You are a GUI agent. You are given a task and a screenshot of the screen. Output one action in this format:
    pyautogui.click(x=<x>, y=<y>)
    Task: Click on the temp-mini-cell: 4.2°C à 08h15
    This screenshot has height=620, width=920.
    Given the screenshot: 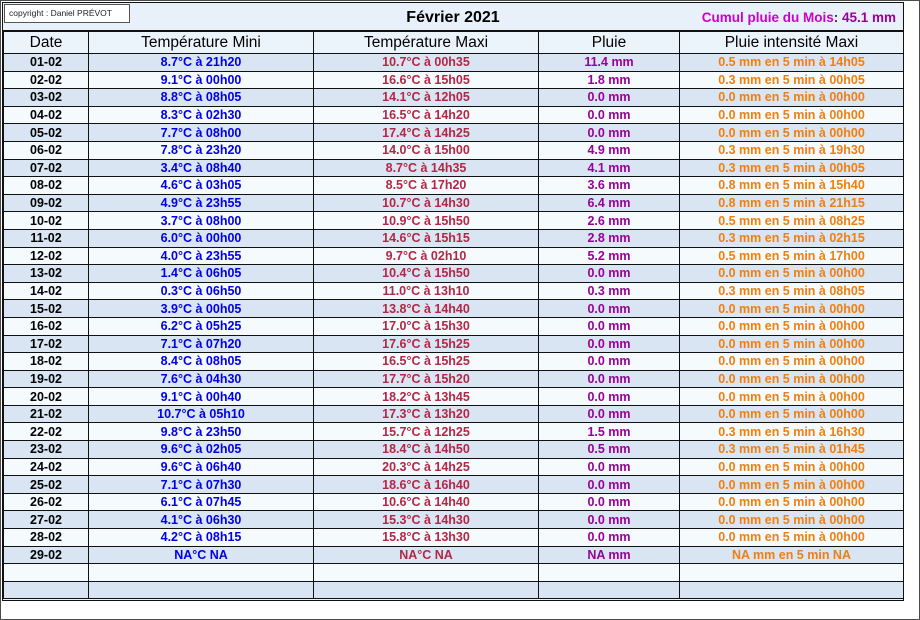 What is the action you would take?
    pyautogui.click(x=201, y=537)
    